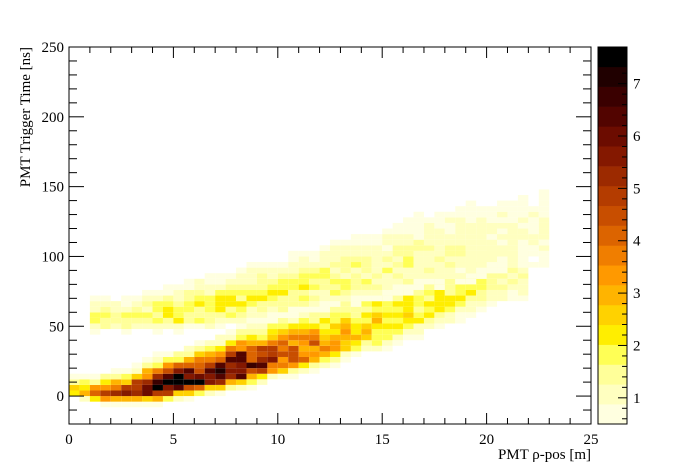 This screenshot has width=696, height=472. Describe the element at coordinates (174, 440) in the screenshot. I see `x-tick-label: 5` at that location.